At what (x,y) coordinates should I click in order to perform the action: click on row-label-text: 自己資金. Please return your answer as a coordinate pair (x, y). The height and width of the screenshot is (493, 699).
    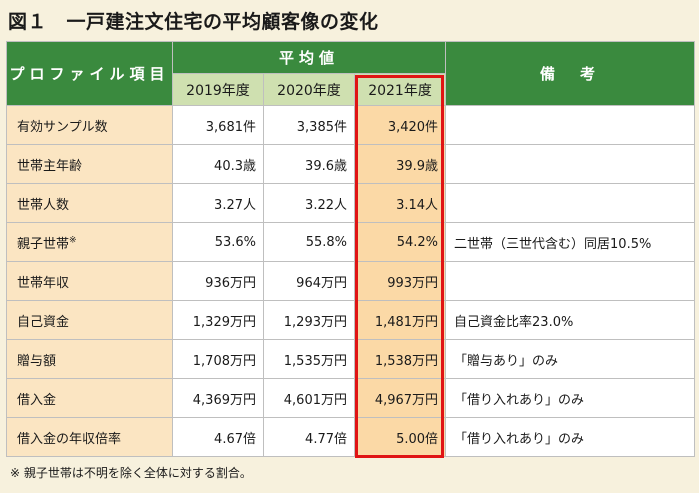
    Looking at the image, I should click on (43, 322).